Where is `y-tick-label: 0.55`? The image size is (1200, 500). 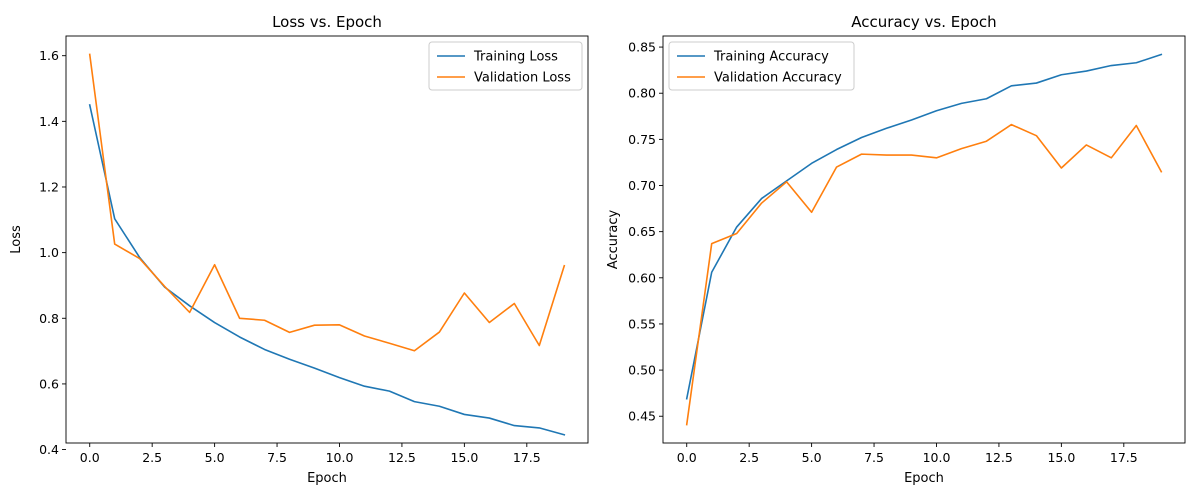
y-tick-label: 0.55 is located at coordinates (642, 323).